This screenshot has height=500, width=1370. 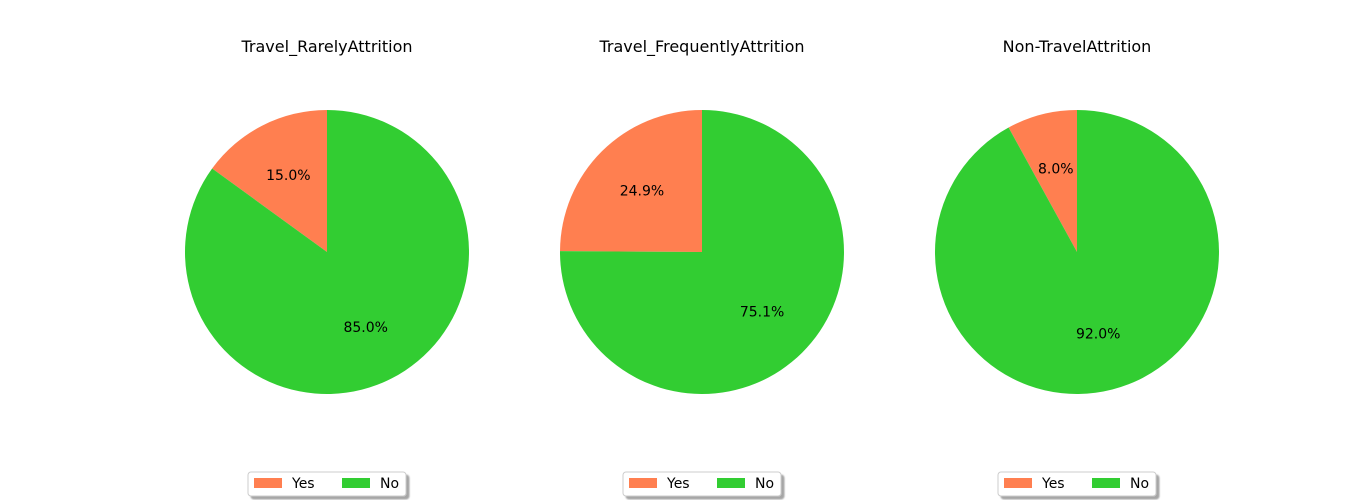 I want to click on slice-percent-label: 75.1%, so click(x=762, y=312).